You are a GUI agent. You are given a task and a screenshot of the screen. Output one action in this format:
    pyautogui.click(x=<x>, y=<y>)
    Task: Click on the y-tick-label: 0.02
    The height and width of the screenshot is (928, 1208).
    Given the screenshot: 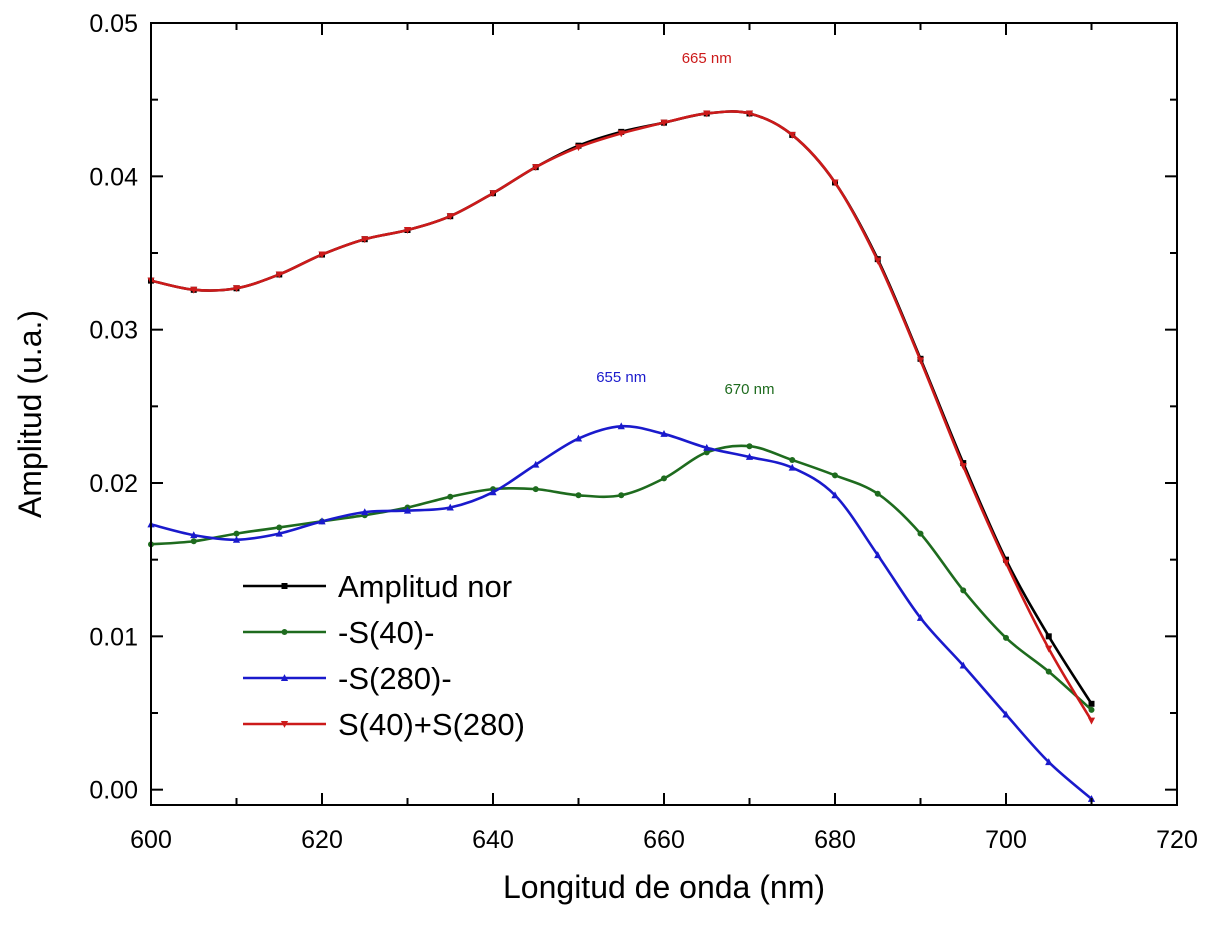 What is the action you would take?
    pyautogui.click(x=113, y=484)
    